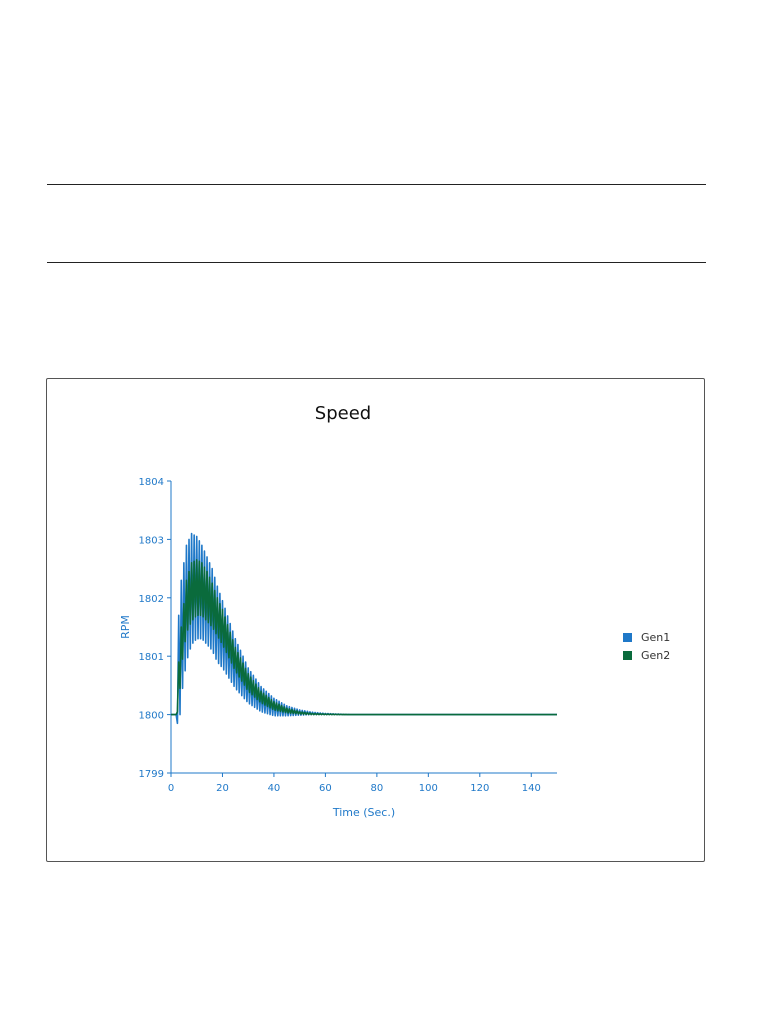 This screenshot has width=768, height=1024. I want to click on legend-swatch-gen2, so click(627, 655).